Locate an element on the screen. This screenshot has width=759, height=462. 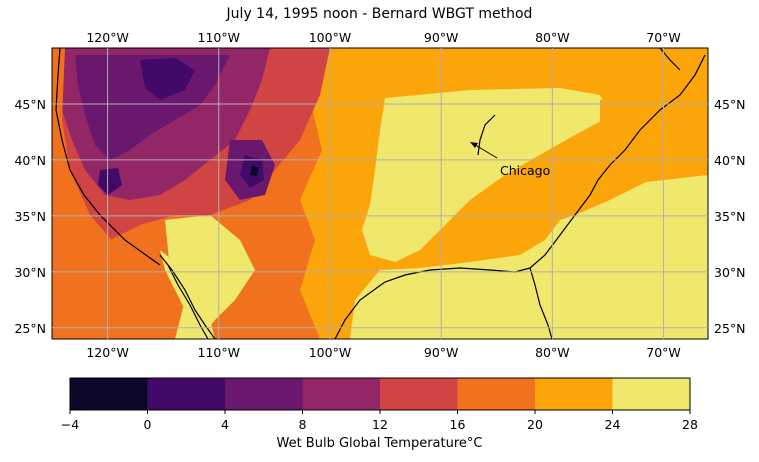
colorbar: −4 0 4 8 12 16 20 24 28 is located at coordinates (379, 404).